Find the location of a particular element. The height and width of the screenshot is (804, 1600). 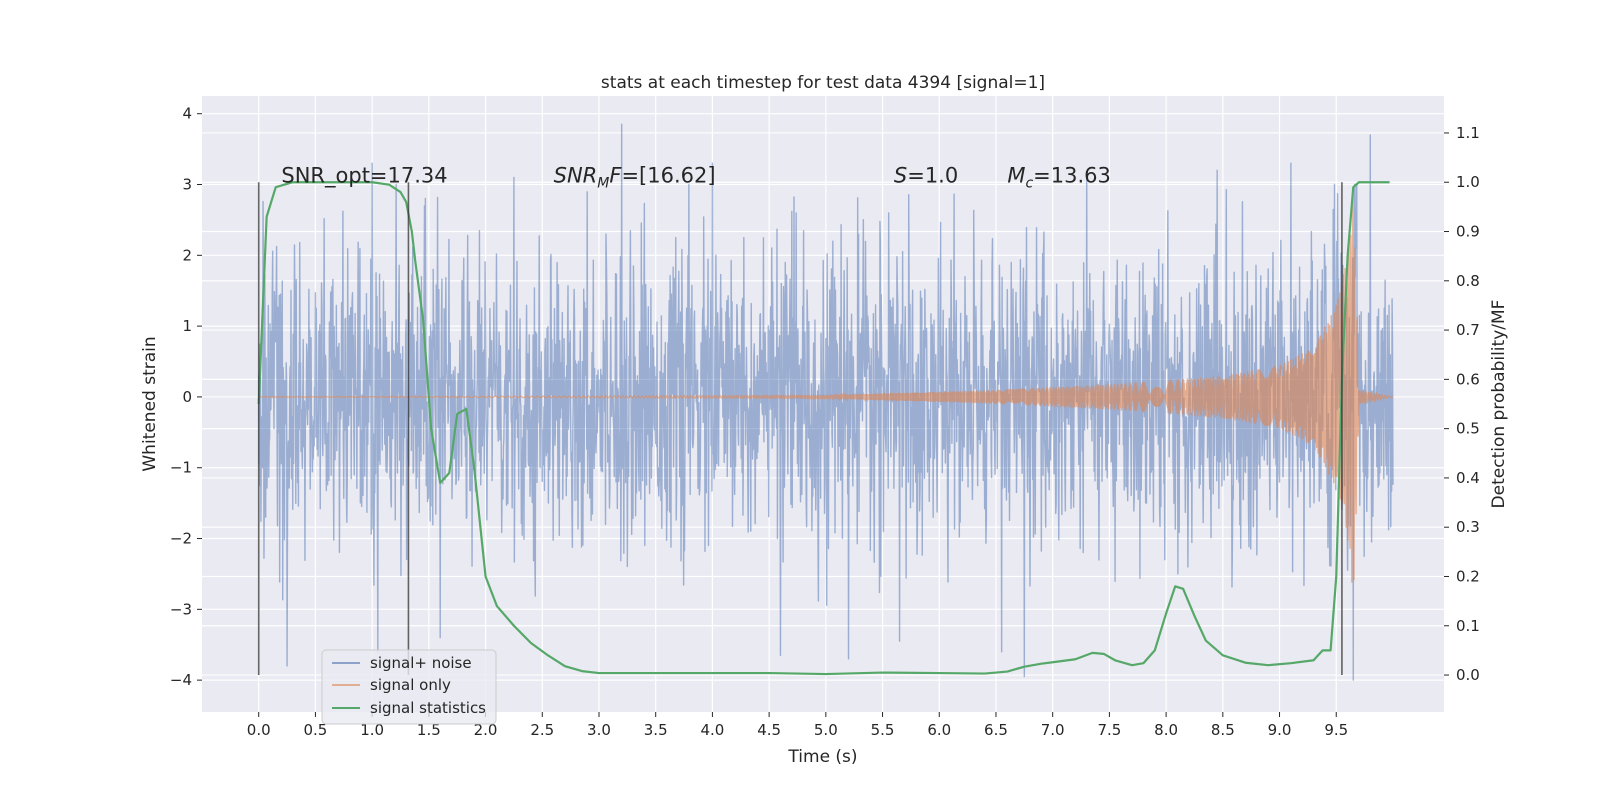

legend-box is located at coordinates (409, 687).